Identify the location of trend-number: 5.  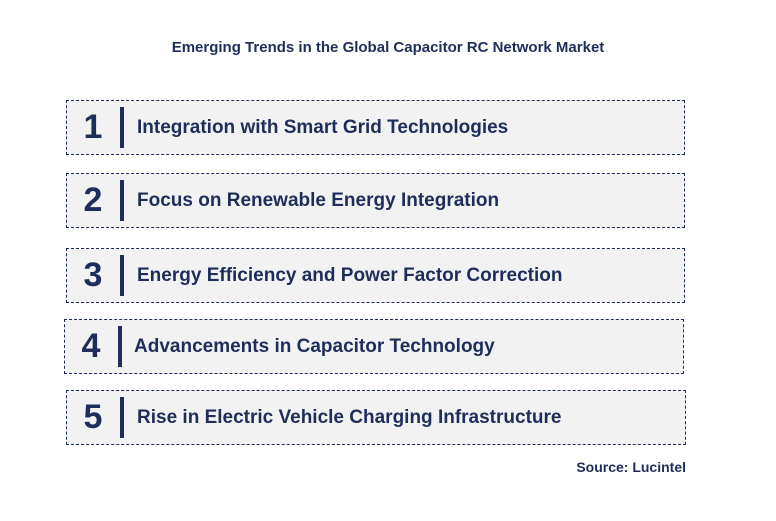
(93, 417).